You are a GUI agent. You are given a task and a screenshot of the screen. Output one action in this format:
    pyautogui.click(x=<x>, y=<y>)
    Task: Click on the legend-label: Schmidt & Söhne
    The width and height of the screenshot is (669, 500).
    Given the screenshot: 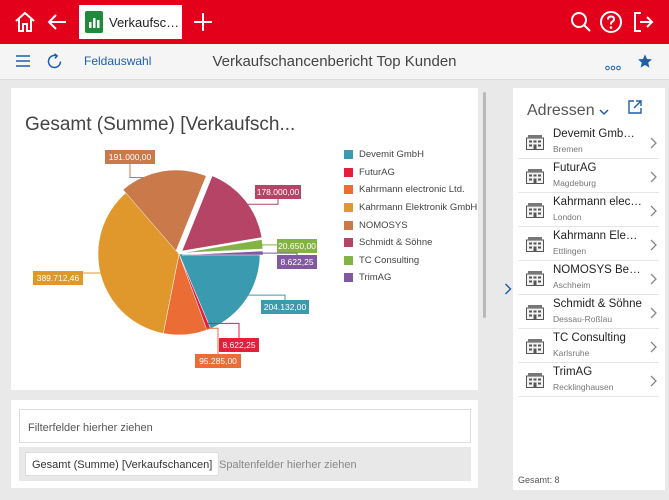 What is the action you would take?
    pyautogui.click(x=396, y=243)
    